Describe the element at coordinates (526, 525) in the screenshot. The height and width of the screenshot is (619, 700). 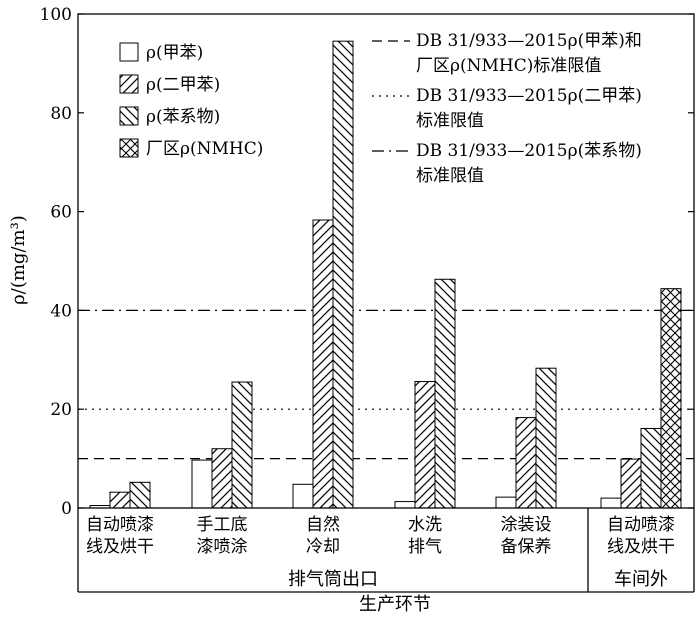
I see `category-label: 涂装设` at that location.